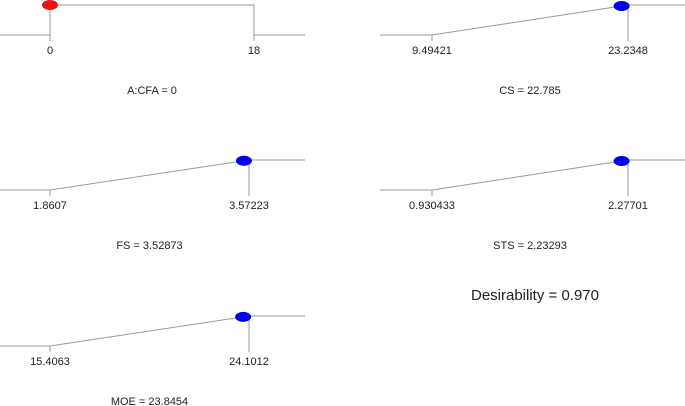  I want to click on panel-label: STS = 2.23293, so click(530, 246).